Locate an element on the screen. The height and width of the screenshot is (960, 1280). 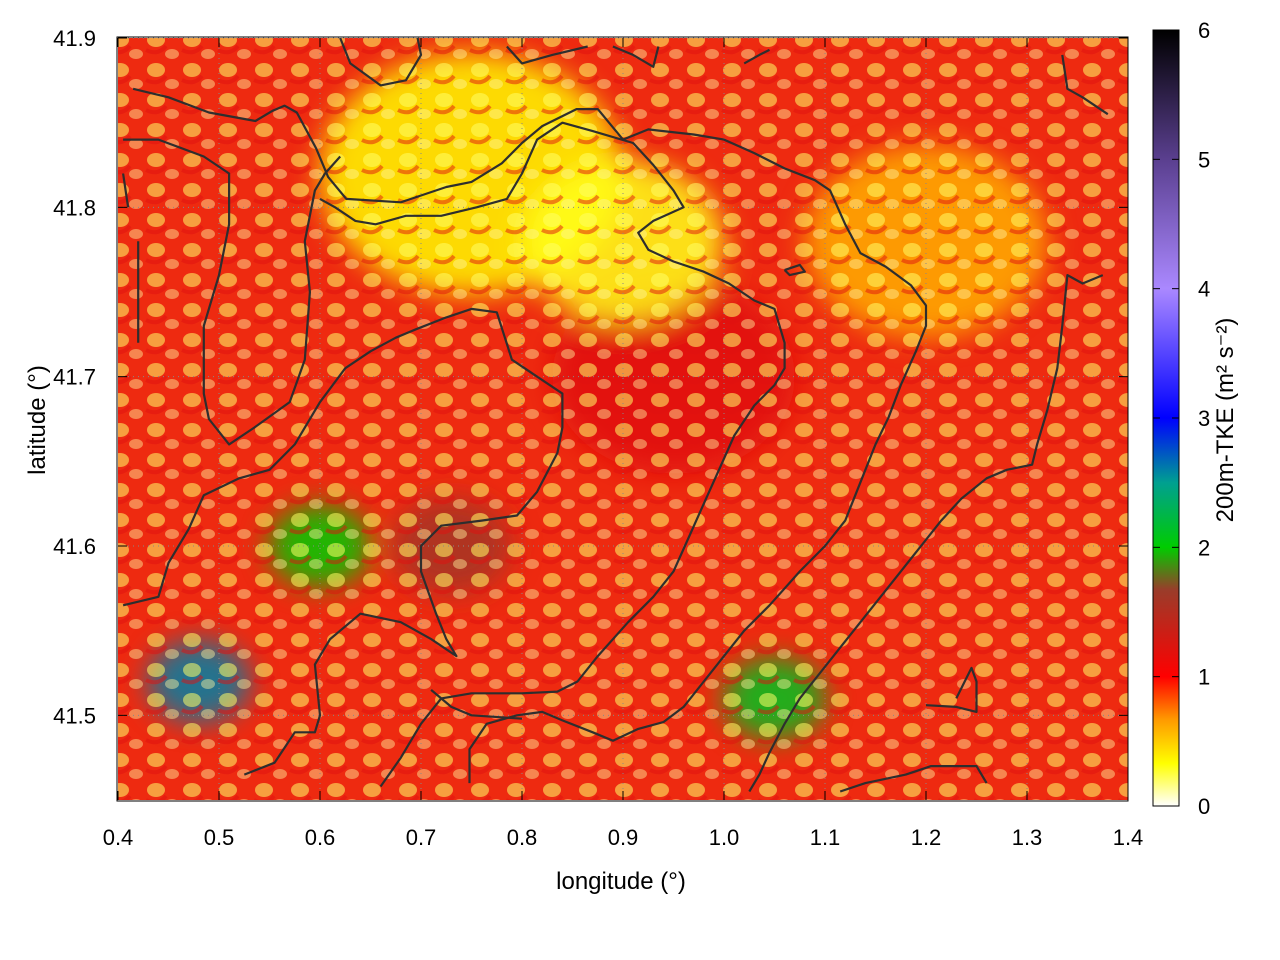
colorbar-tick-label: 1 is located at coordinates (1204, 677).